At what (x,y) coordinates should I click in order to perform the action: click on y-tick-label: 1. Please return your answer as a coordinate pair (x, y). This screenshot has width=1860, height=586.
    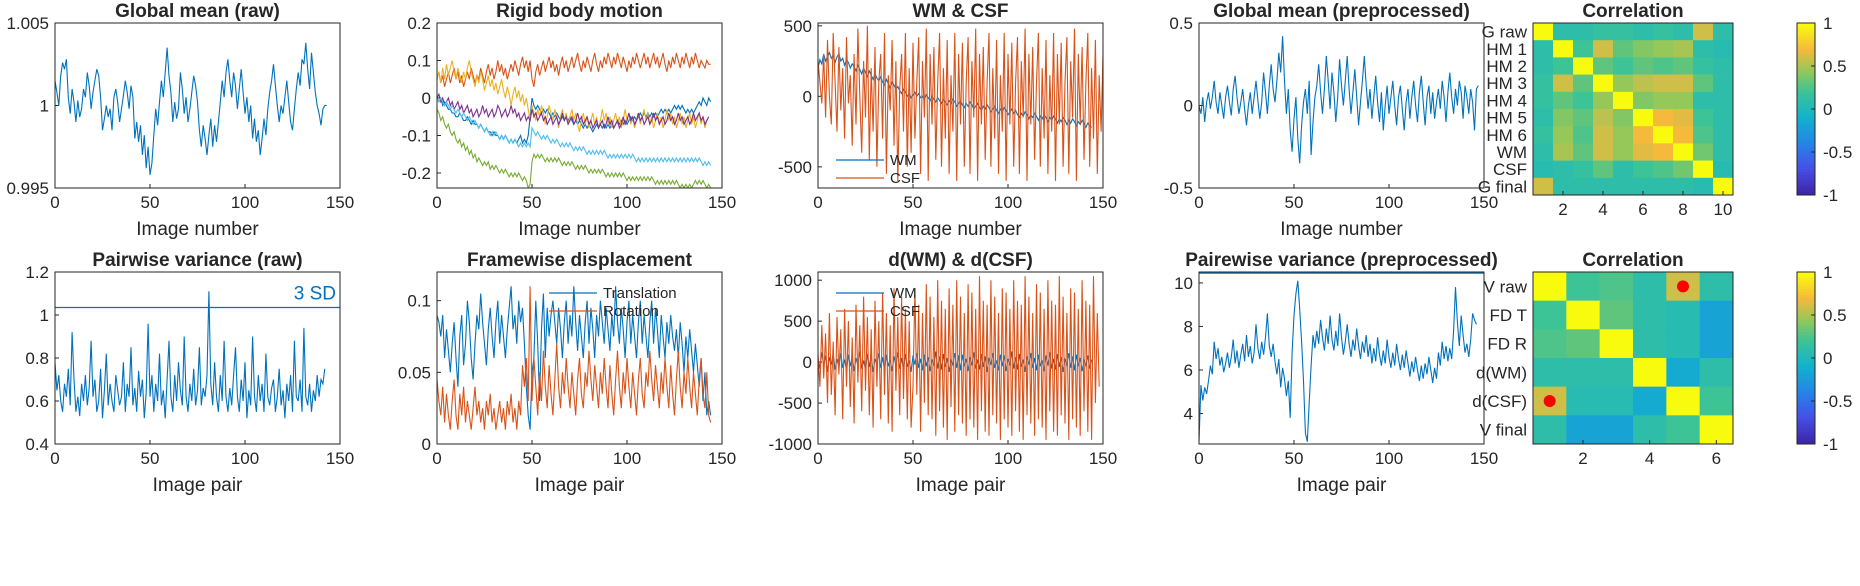
    Looking at the image, I should click on (44, 106).